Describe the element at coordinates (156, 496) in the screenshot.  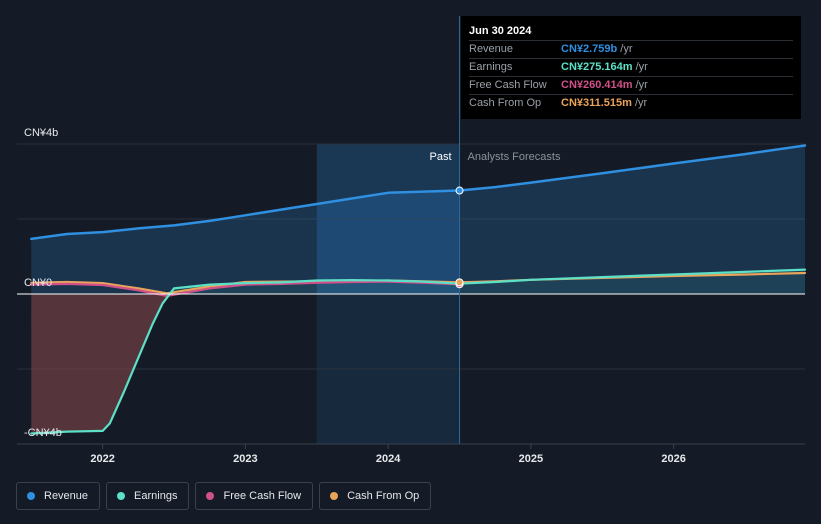
I see `legend-label: Earnings` at that location.